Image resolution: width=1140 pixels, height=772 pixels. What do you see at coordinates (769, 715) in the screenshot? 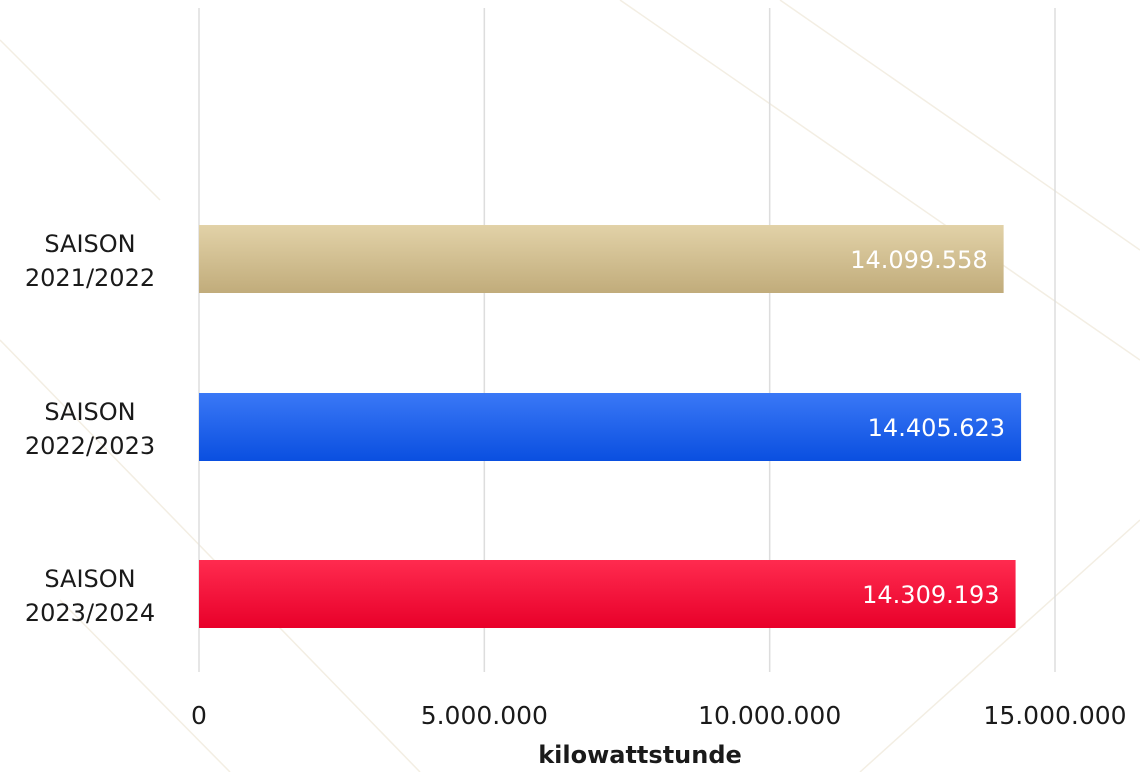
I see `x-tick-label: 10.000.000` at bounding box center [769, 715].